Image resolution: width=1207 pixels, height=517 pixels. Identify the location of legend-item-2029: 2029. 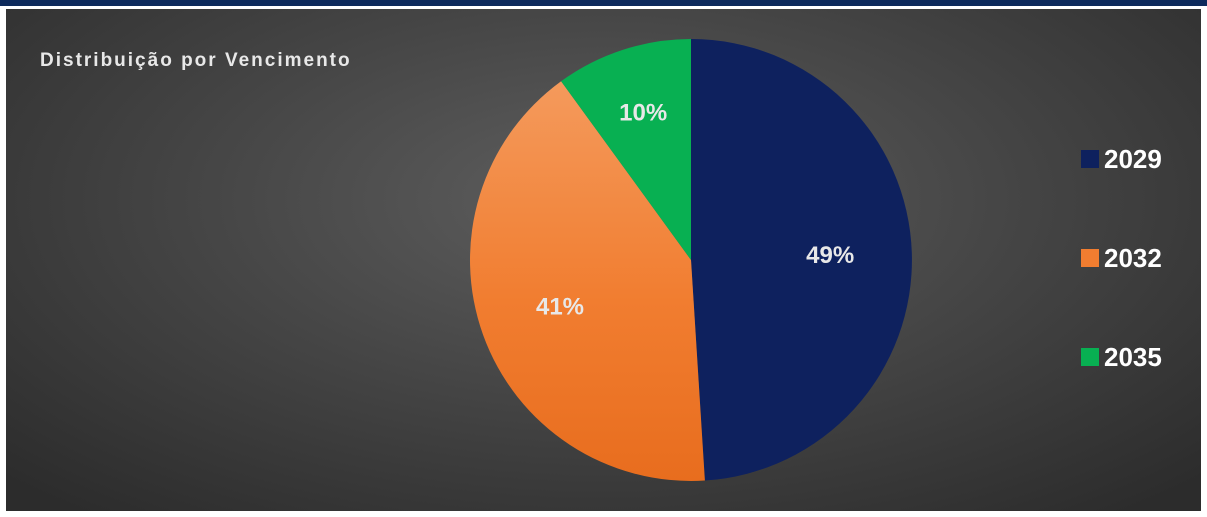
(1138, 159).